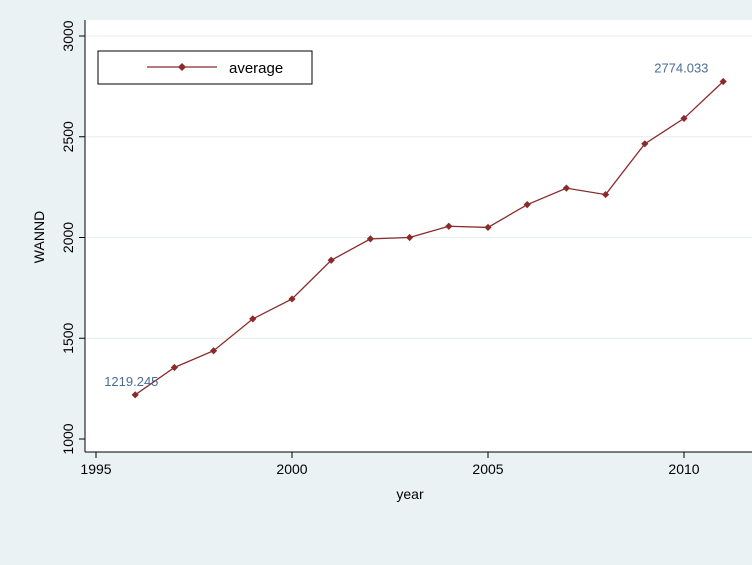 The width and height of the screenshot is (752, 565). I want to click on legend: average, so click(205, 67).